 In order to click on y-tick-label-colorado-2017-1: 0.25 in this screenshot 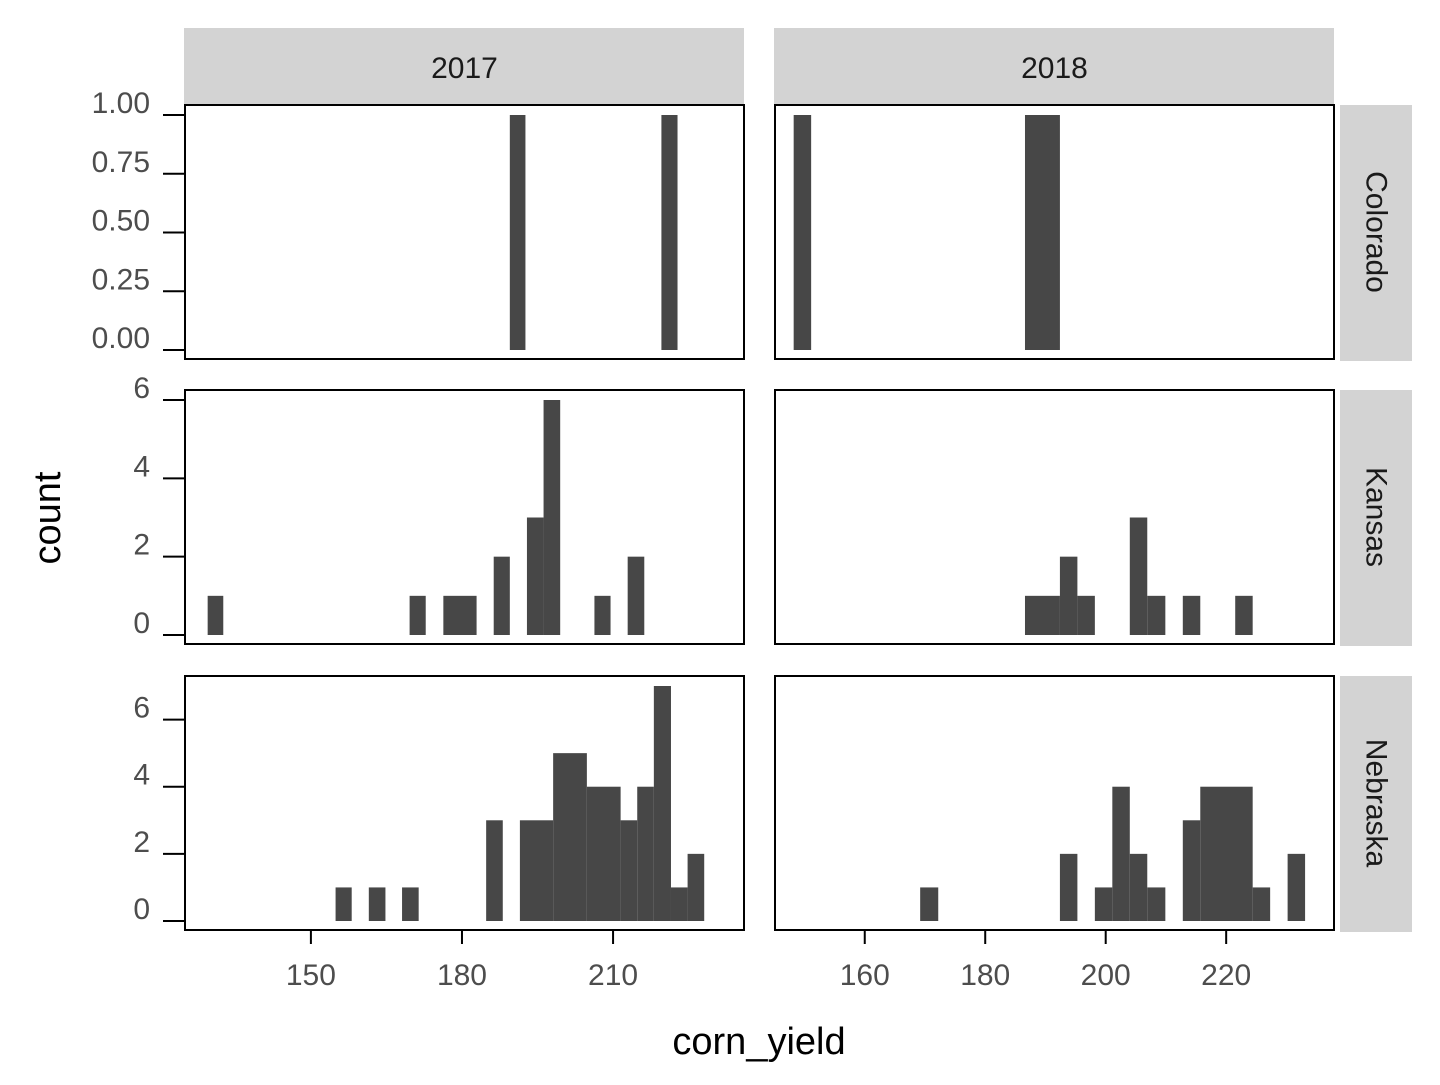, I will do `click(121, 279)`.